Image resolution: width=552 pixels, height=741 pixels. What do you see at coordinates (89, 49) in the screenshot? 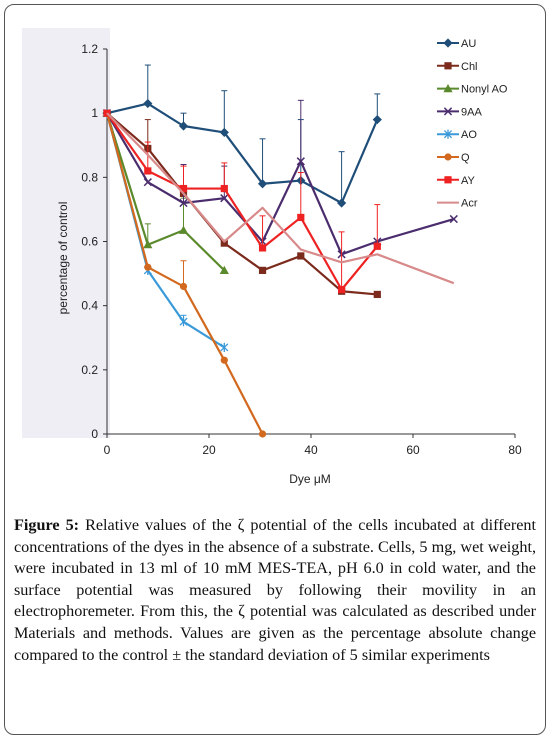
I see `y-tick-label: 1.2` at bounding box center [89, 49].